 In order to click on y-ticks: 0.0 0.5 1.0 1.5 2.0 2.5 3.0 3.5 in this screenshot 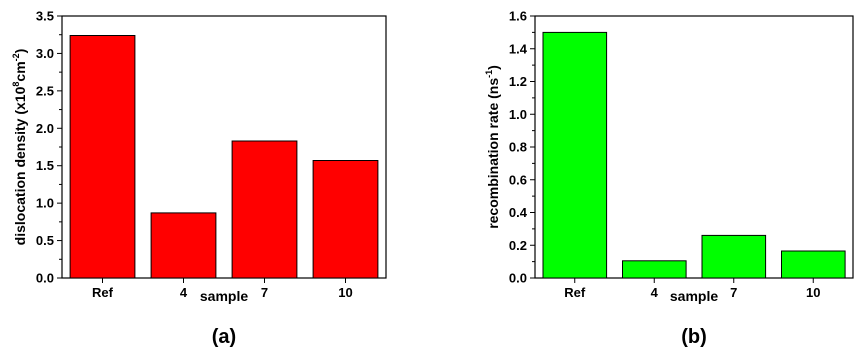, I will do `click(49, 147)`.